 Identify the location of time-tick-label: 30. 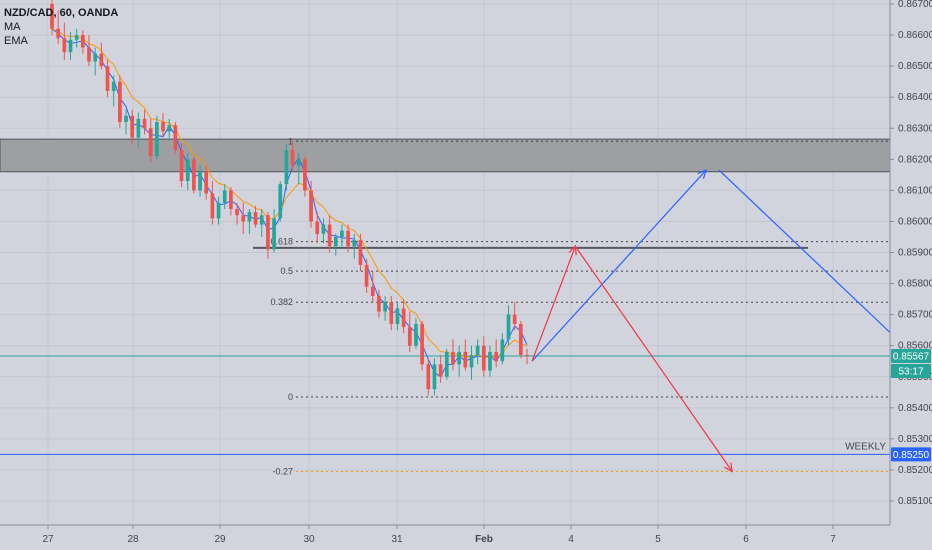
(309, 539).